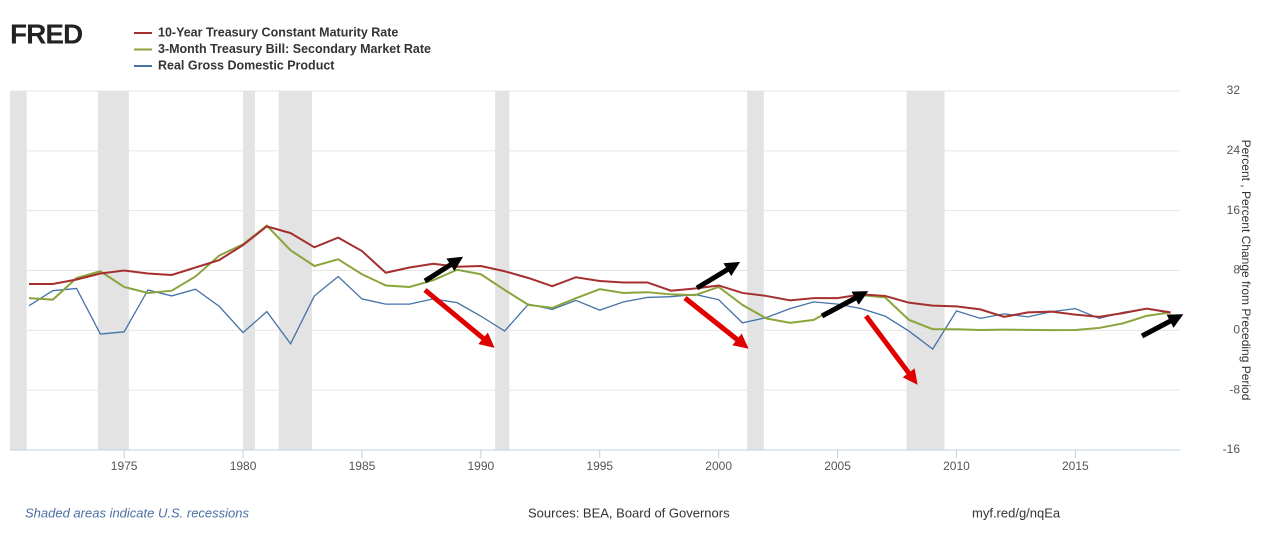 The height and width of the screenshot is (540, 1278). I want to click on x-tick-label: 1990, so click(481, 466).